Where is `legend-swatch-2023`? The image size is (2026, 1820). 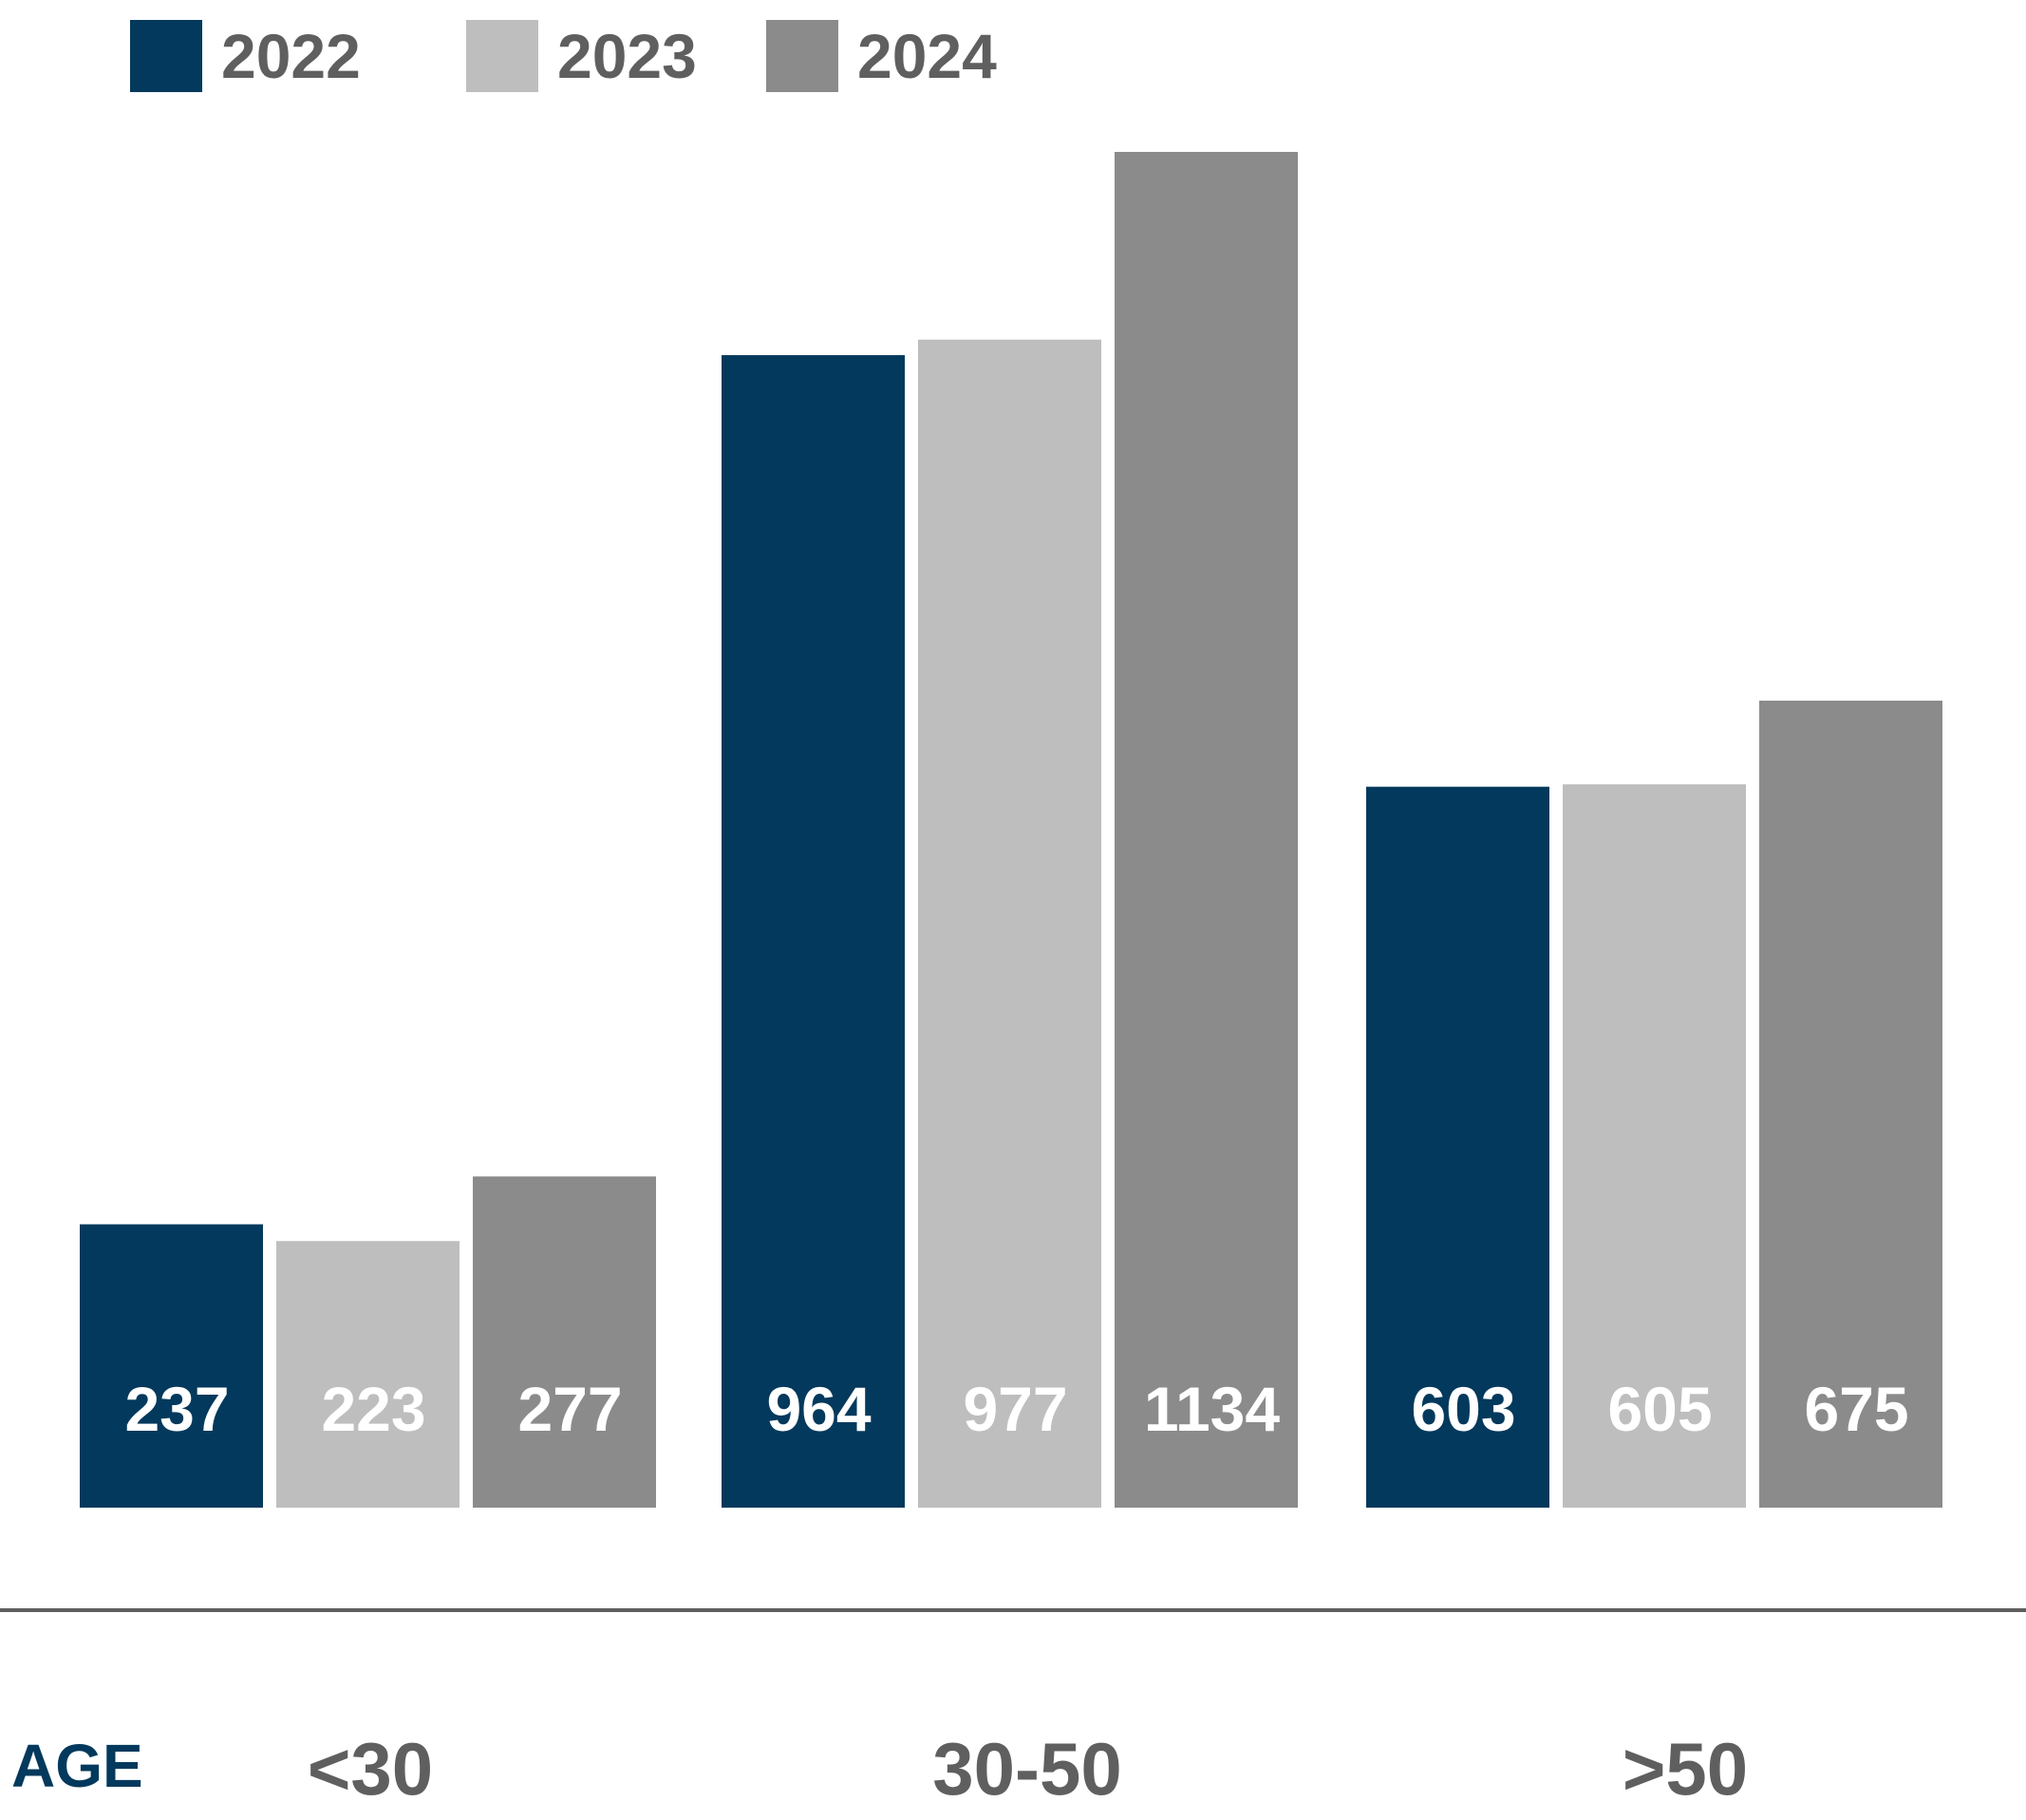
legend-swatch-2023 is located at coordinates (502, 56).